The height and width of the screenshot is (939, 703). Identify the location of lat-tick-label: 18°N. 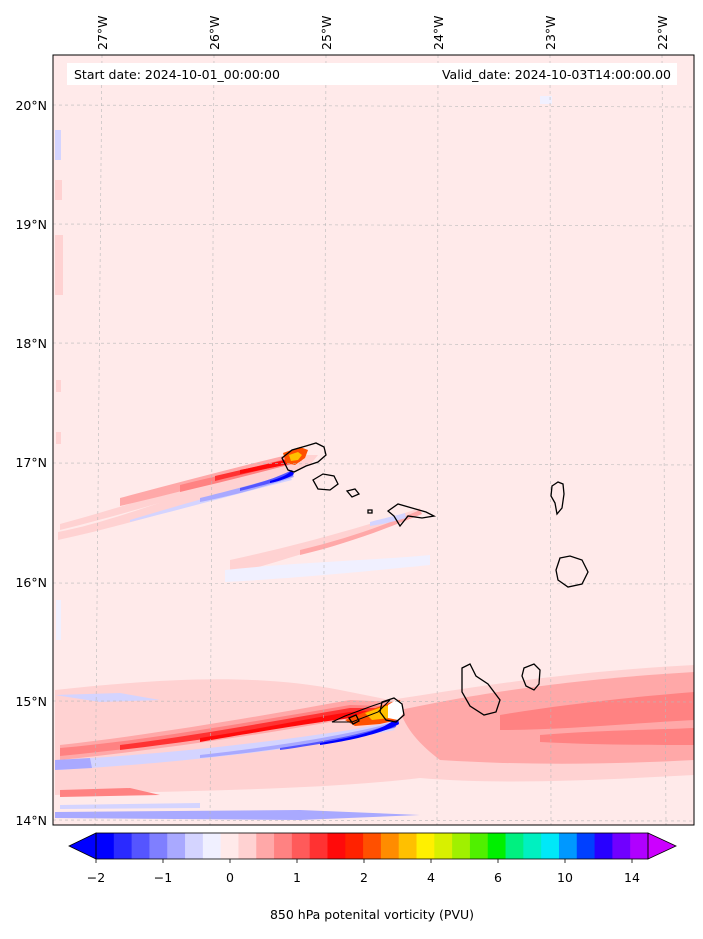
(31, 343).